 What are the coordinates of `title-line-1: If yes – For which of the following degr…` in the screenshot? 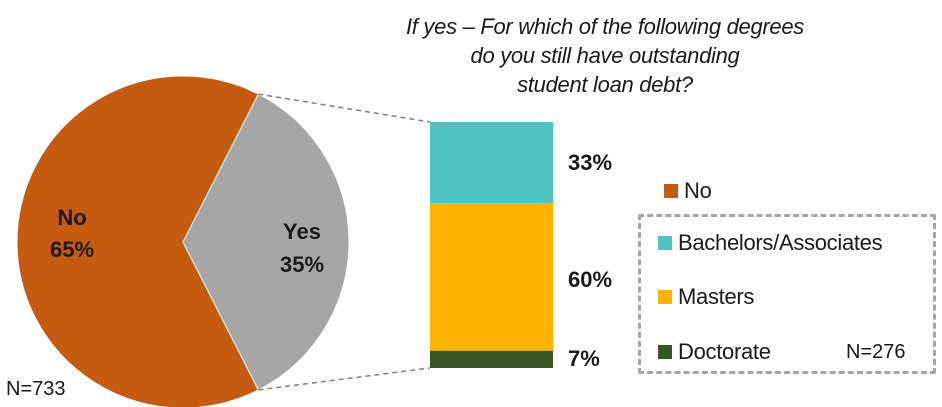 It's located at (605, 26).